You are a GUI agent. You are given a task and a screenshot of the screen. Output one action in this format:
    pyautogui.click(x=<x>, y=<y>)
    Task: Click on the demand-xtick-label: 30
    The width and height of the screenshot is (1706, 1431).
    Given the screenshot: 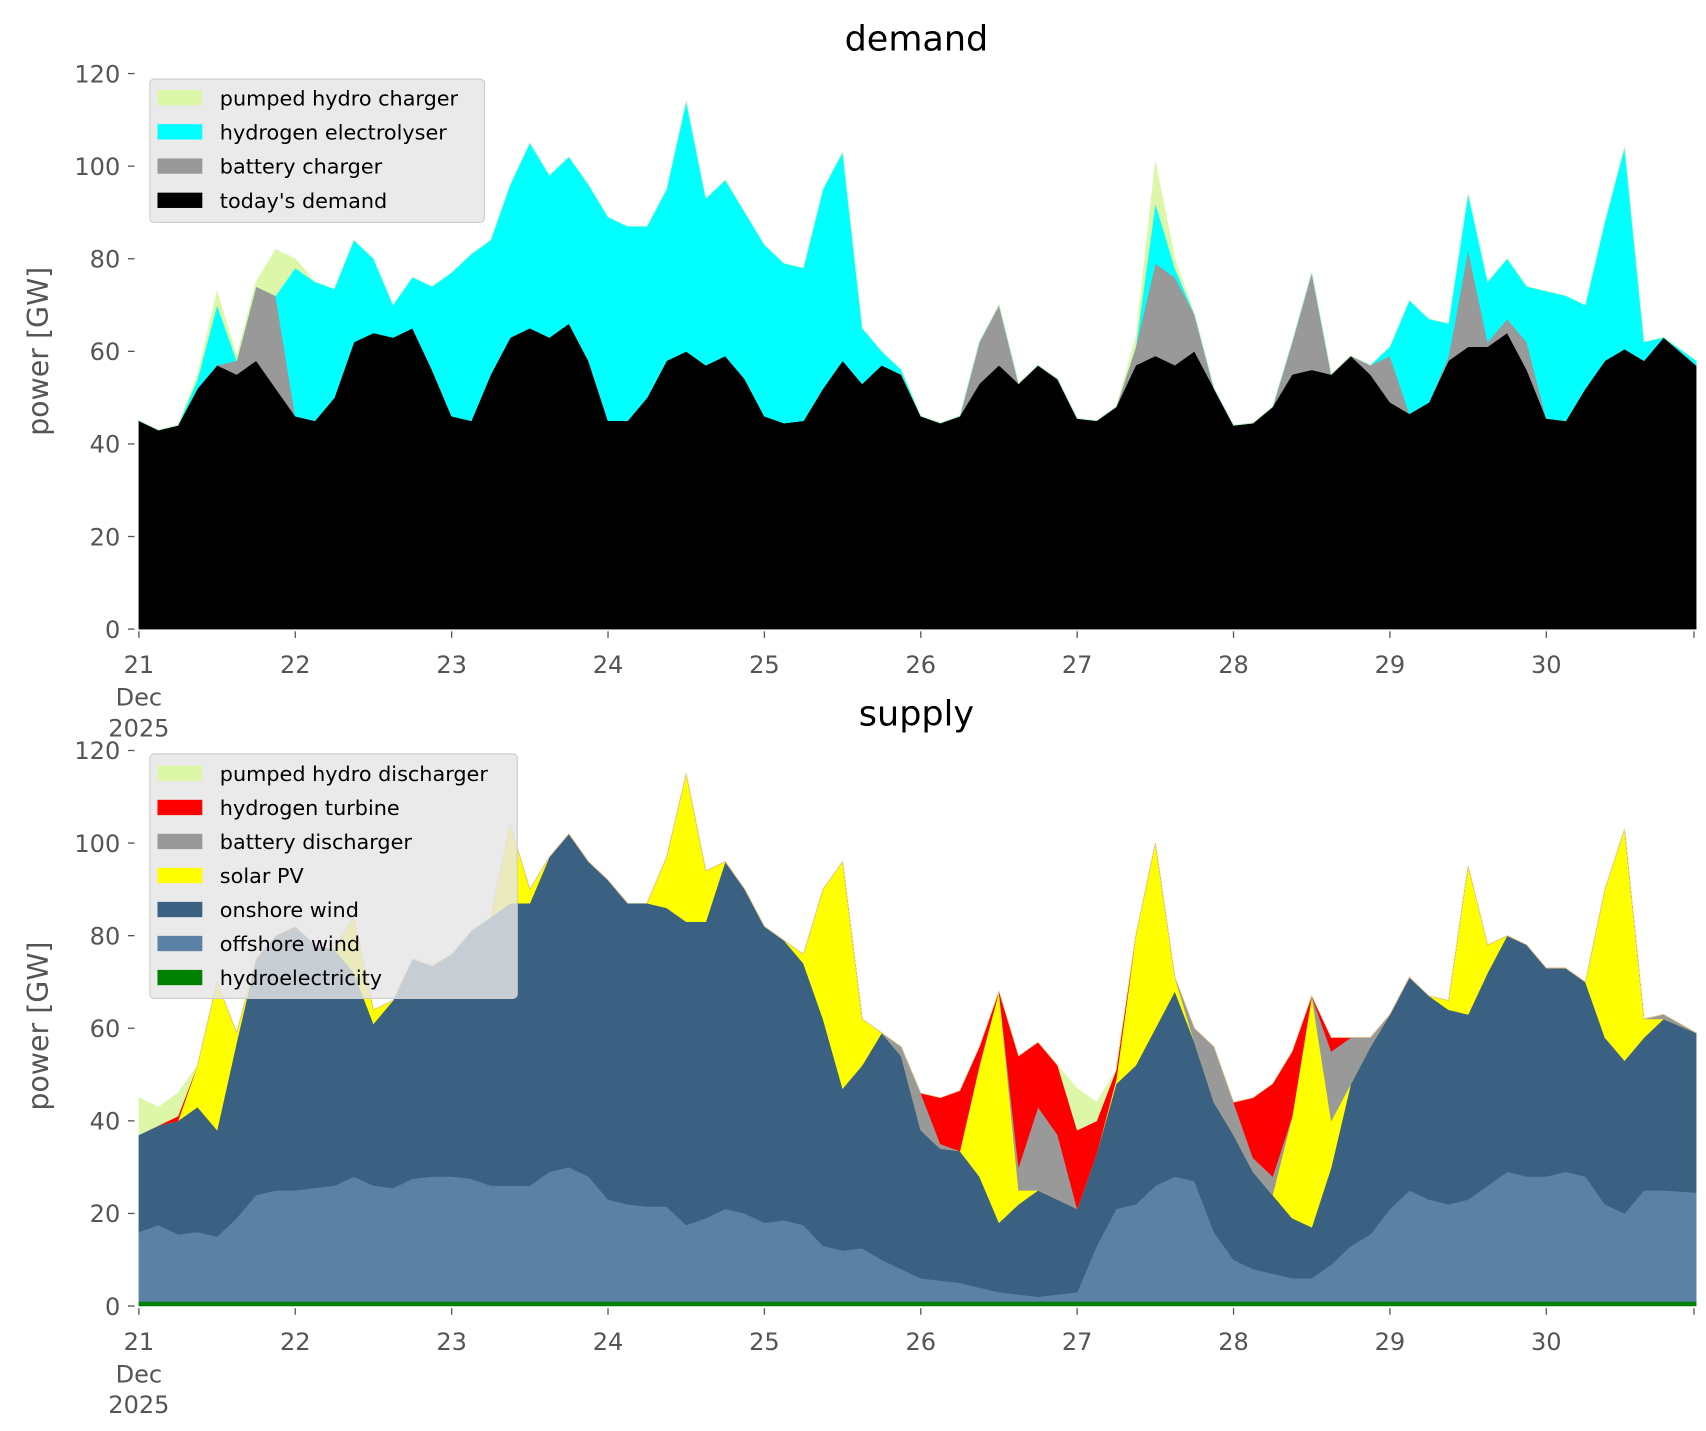 What is the action you would take?
    pyautogui.click(x=1546, y=665)
    